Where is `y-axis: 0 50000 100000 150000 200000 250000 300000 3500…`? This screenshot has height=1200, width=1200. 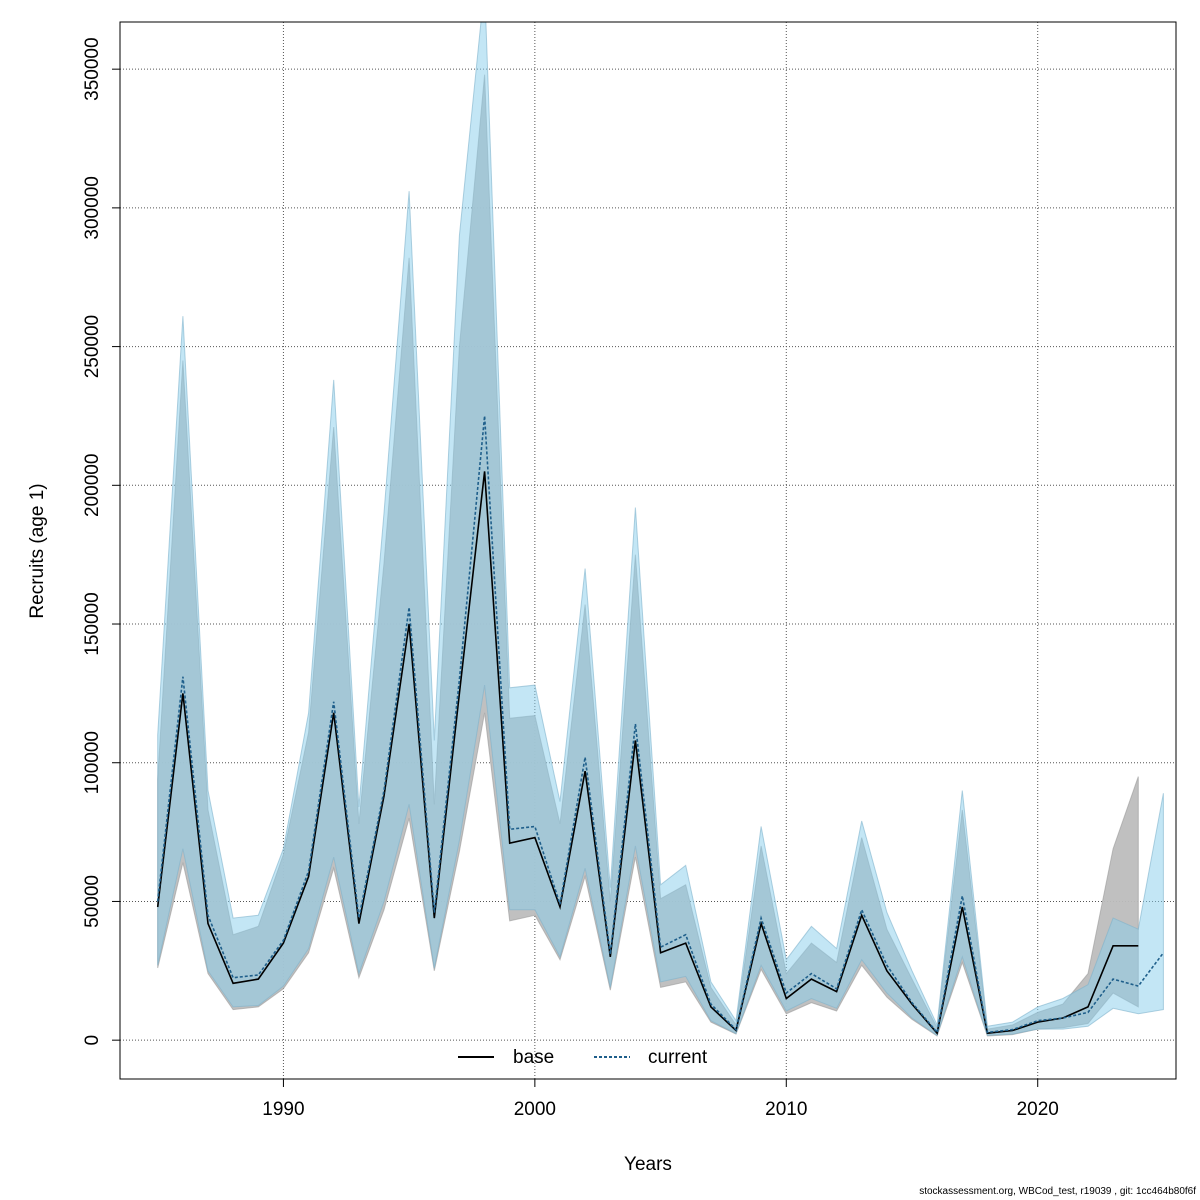 y-axis: 0 50000 100000 150000 200000 250000 300000 3500… is located at coordinates (101, 541).